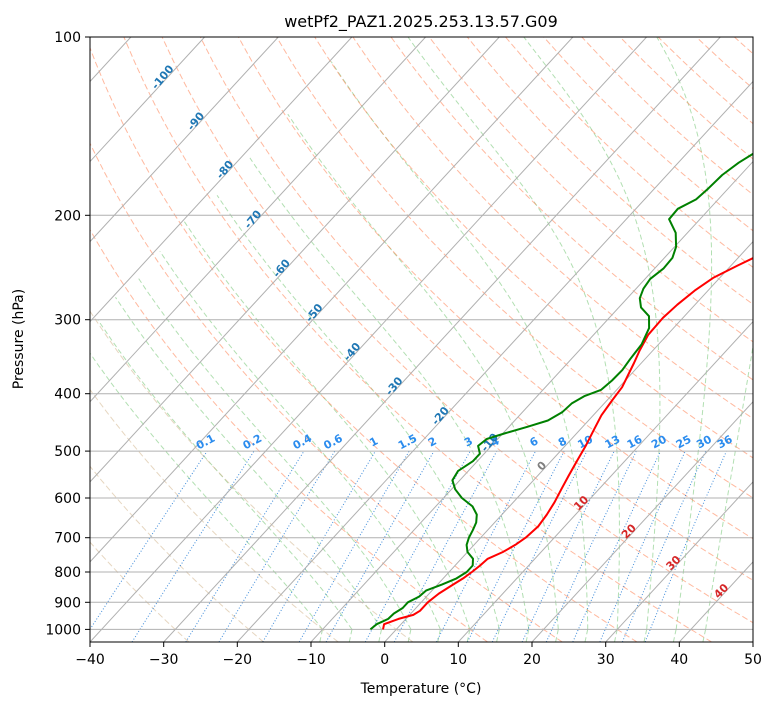 The image size is (775, 708). Describe the element at coordinates (67, 395) in the screenshot. I see `y-tick-label: 400` at that location.